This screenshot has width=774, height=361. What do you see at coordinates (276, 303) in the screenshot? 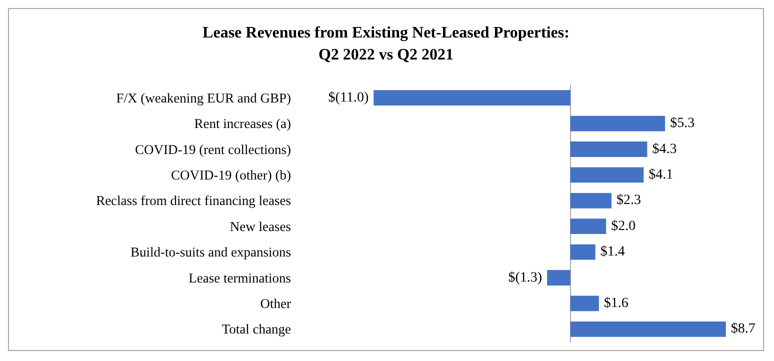
I see `y-tick-label: Other` at bounding box center [276, 303].